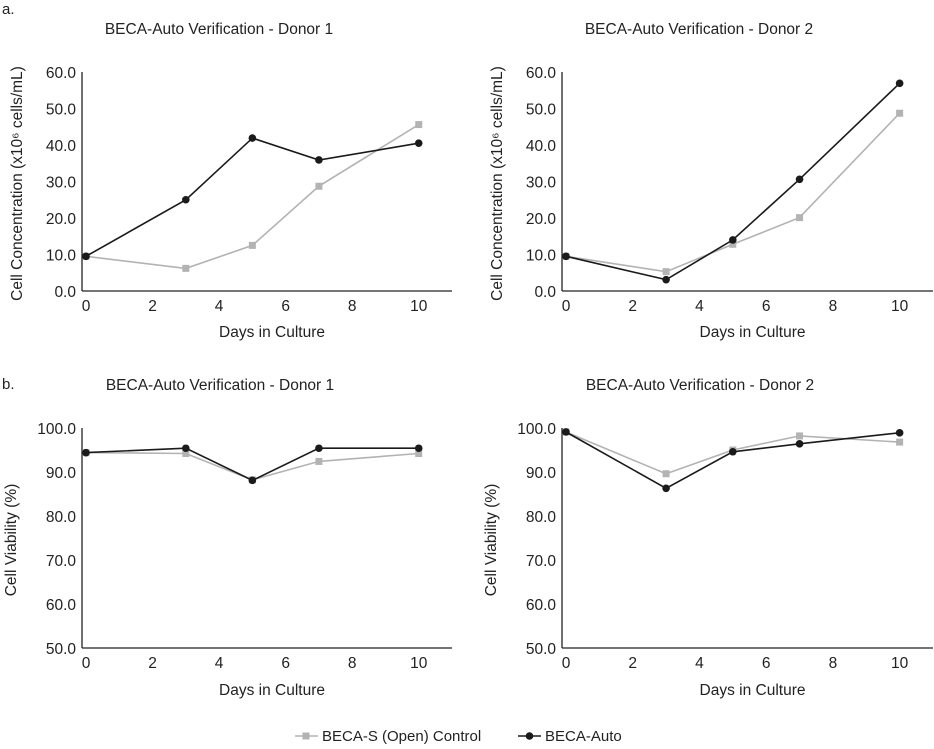 The width and height of the screenshot is (934, 749). I want to click on panel-label-b: b., so click(8, 384).